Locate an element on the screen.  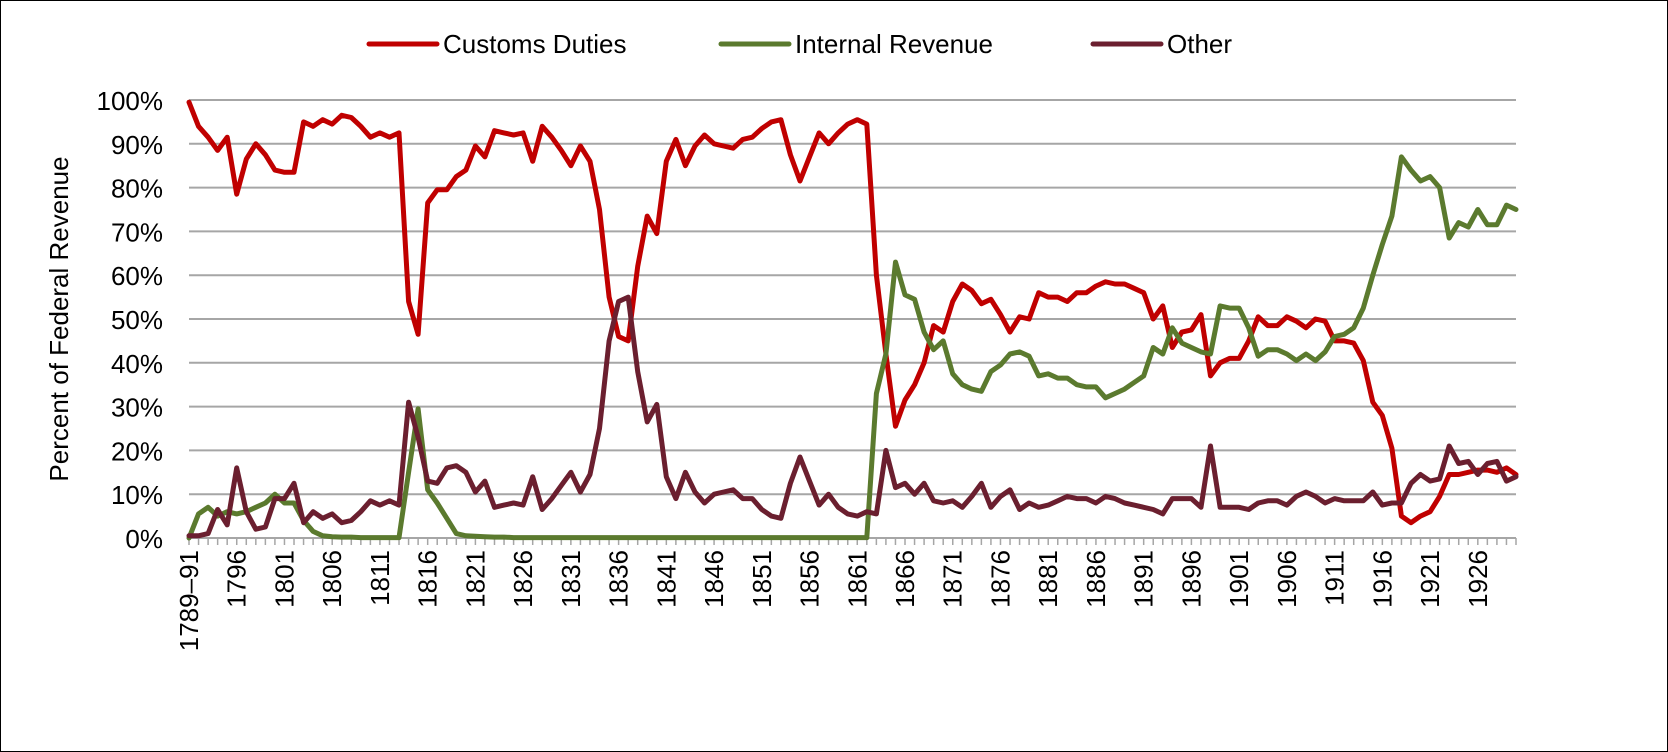
y-tick-label-0: 0% is located at coordinates (144, 539).